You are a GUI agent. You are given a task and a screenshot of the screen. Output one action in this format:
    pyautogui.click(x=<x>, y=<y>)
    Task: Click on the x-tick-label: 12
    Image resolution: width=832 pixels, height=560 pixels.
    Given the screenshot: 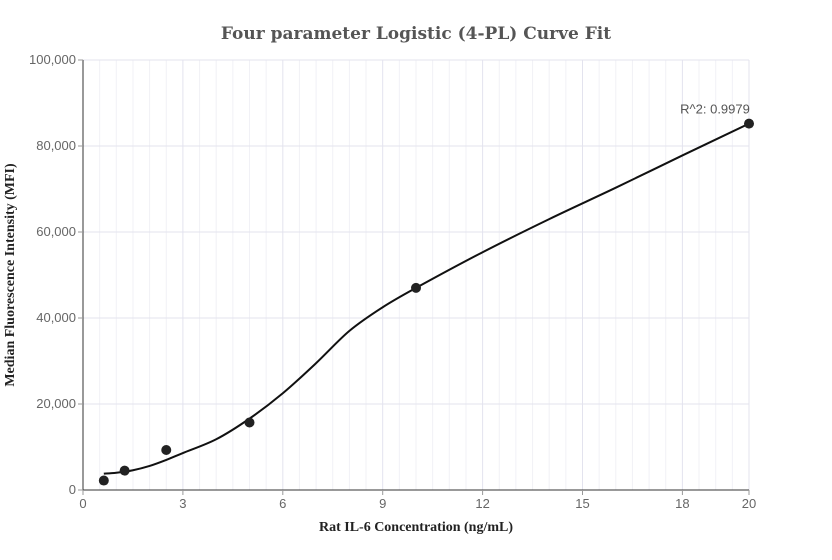 What is the action you would take?
    pyautogui.click(x=482, y=503)
    